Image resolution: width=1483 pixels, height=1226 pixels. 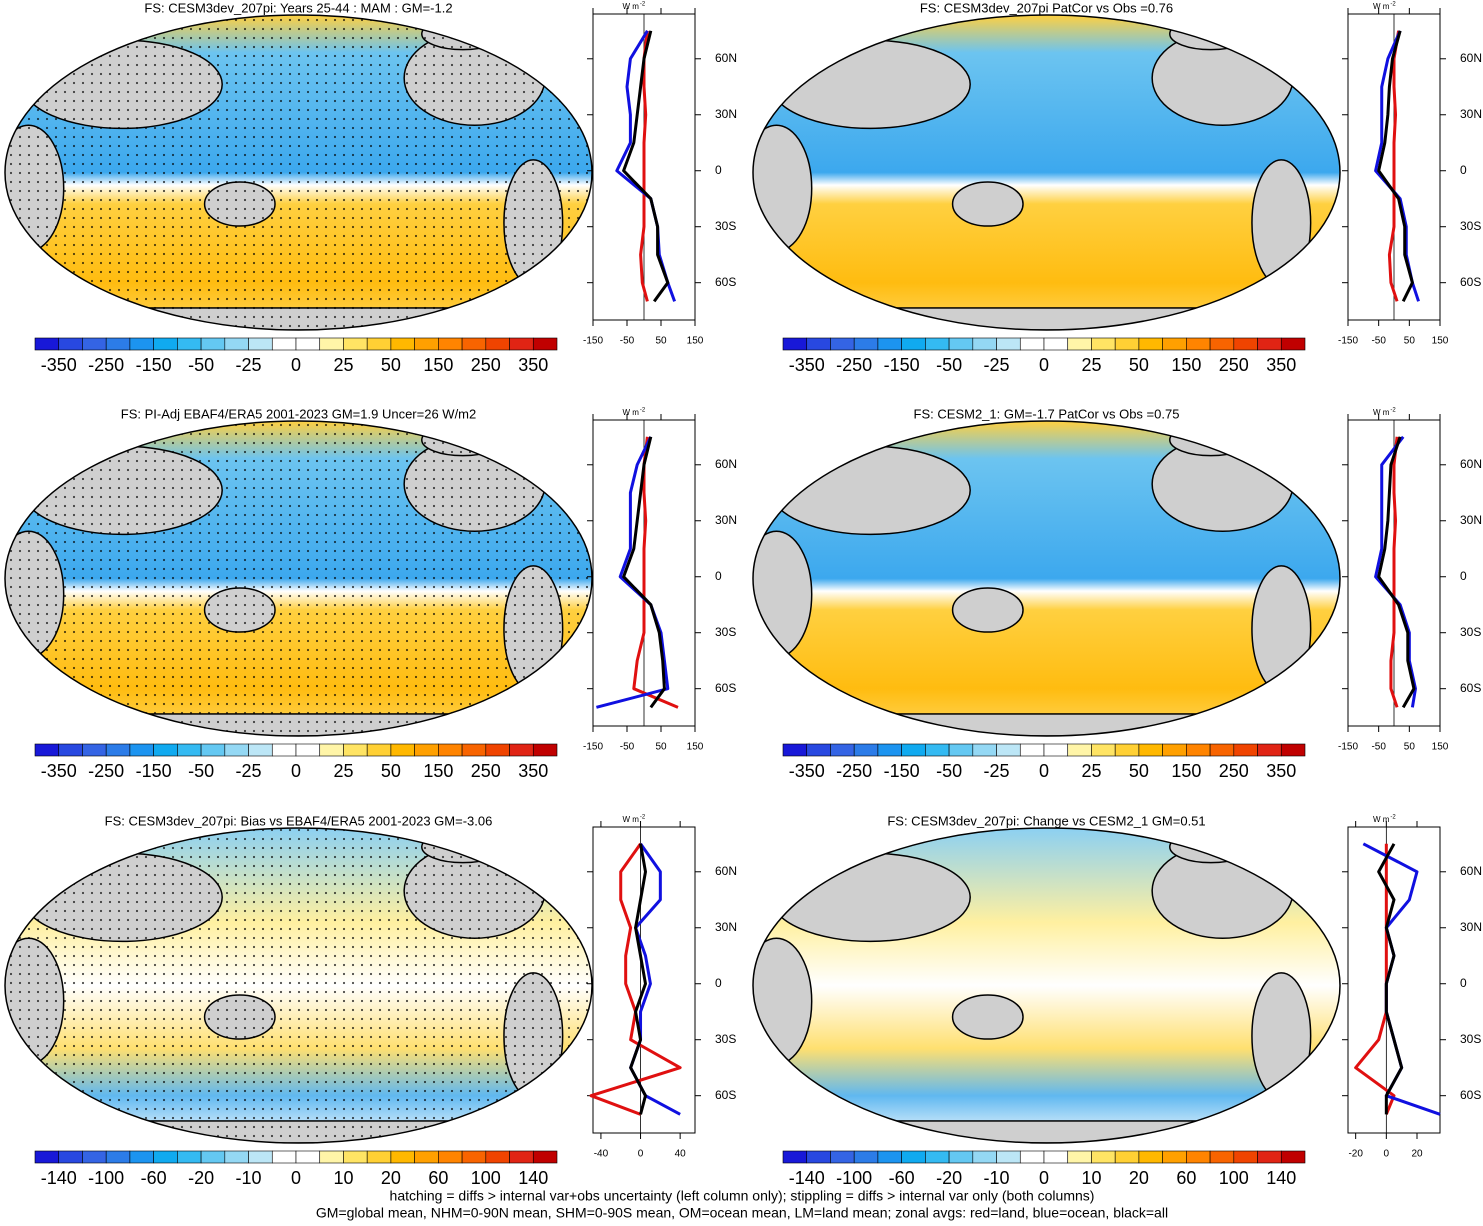 What do you see at coordinates (486, 365) in the screenshot?
I see `colorbar-label: 250` at bounding box center [486, 365].